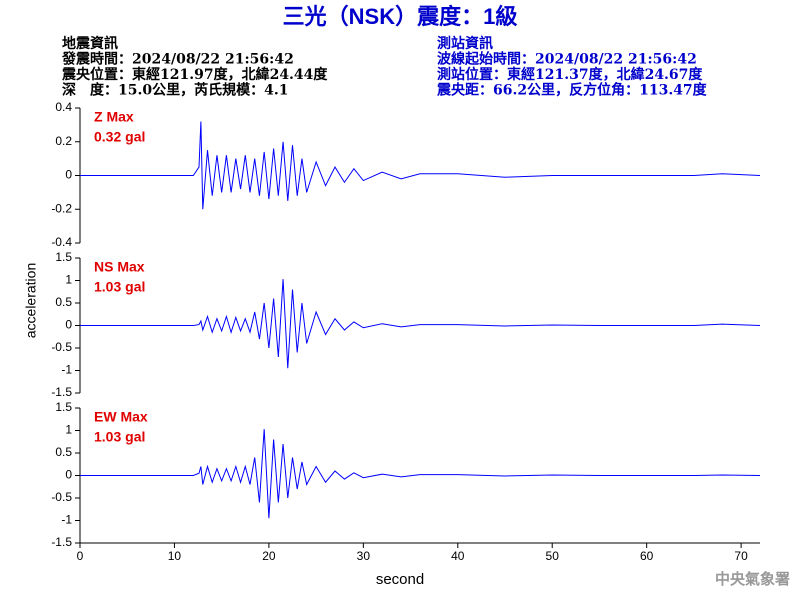  What do you see at coordinates (31, 301) in the screenshot?
I see `y-axis-label: acceleration` at bounding box center [31, 301].